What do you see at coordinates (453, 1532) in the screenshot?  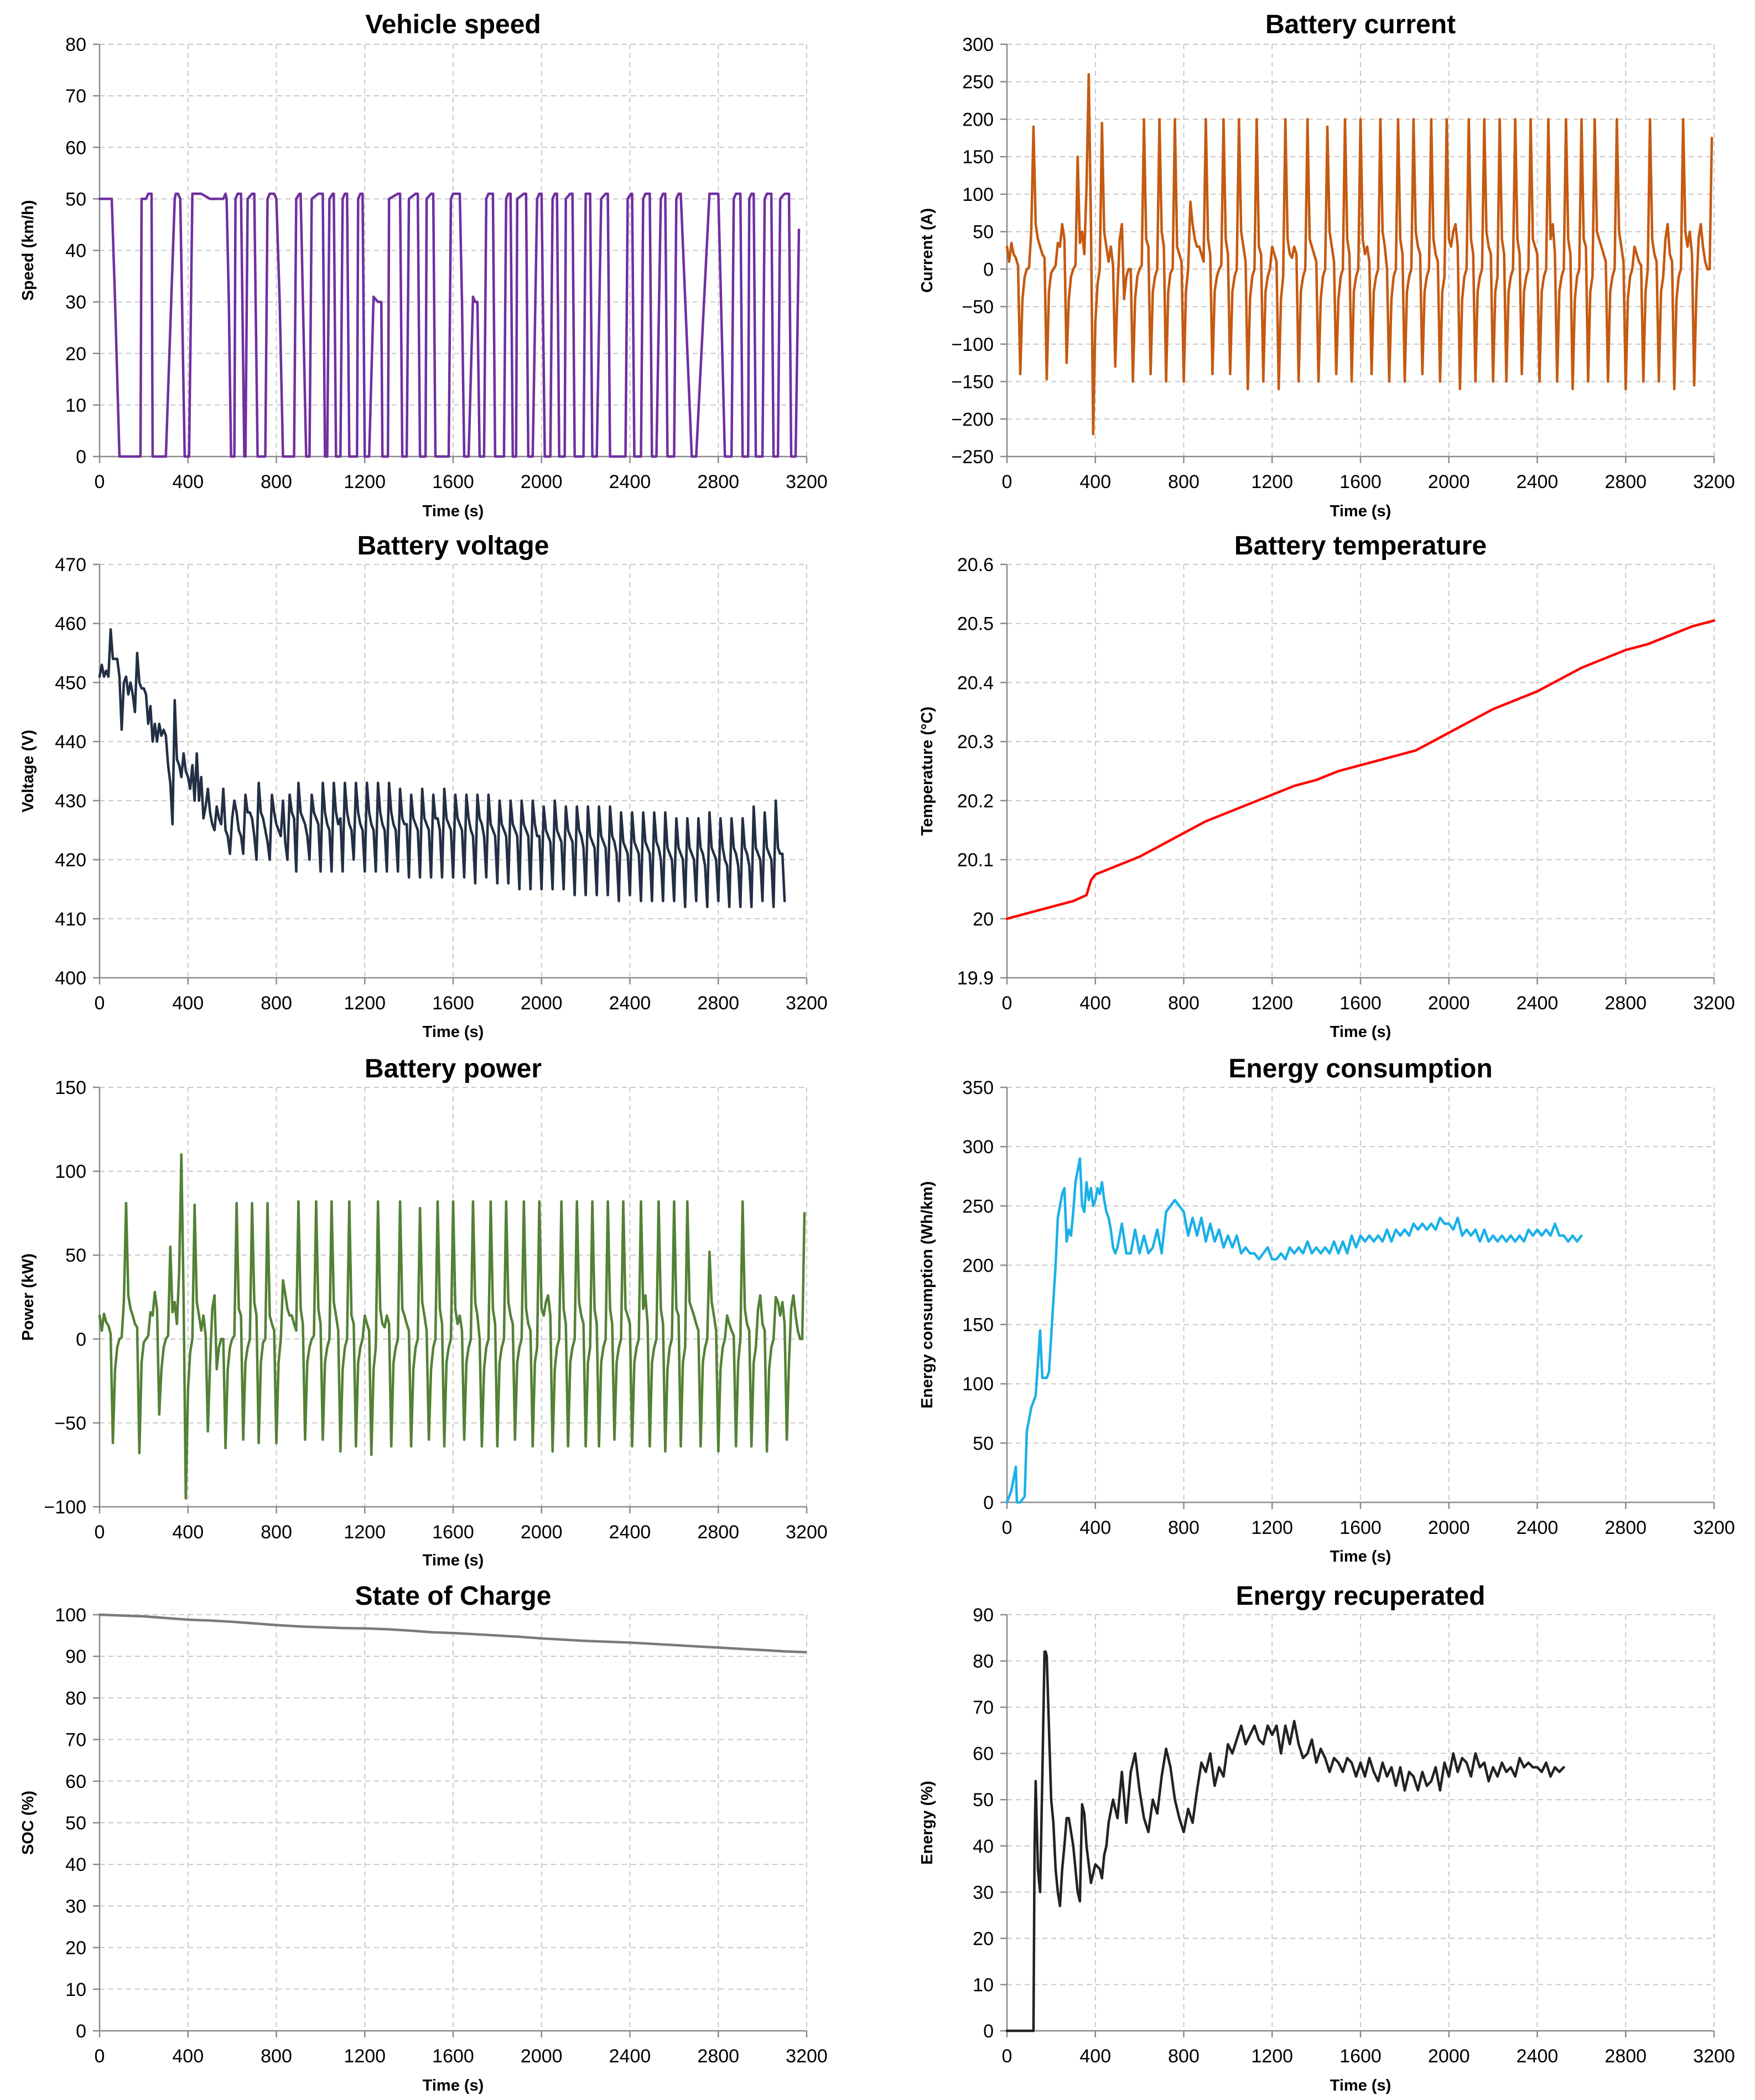 I see `battery-power-x-tick-label: 1600` at bounding box center [453, 1532].